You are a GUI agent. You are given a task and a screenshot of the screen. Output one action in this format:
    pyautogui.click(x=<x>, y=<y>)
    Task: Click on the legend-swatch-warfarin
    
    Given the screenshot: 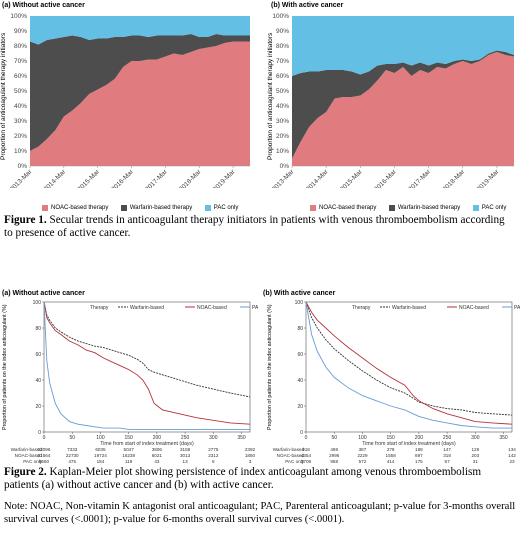 What is the action you would take?
    pyautogui.click(x=391, y=208)
    